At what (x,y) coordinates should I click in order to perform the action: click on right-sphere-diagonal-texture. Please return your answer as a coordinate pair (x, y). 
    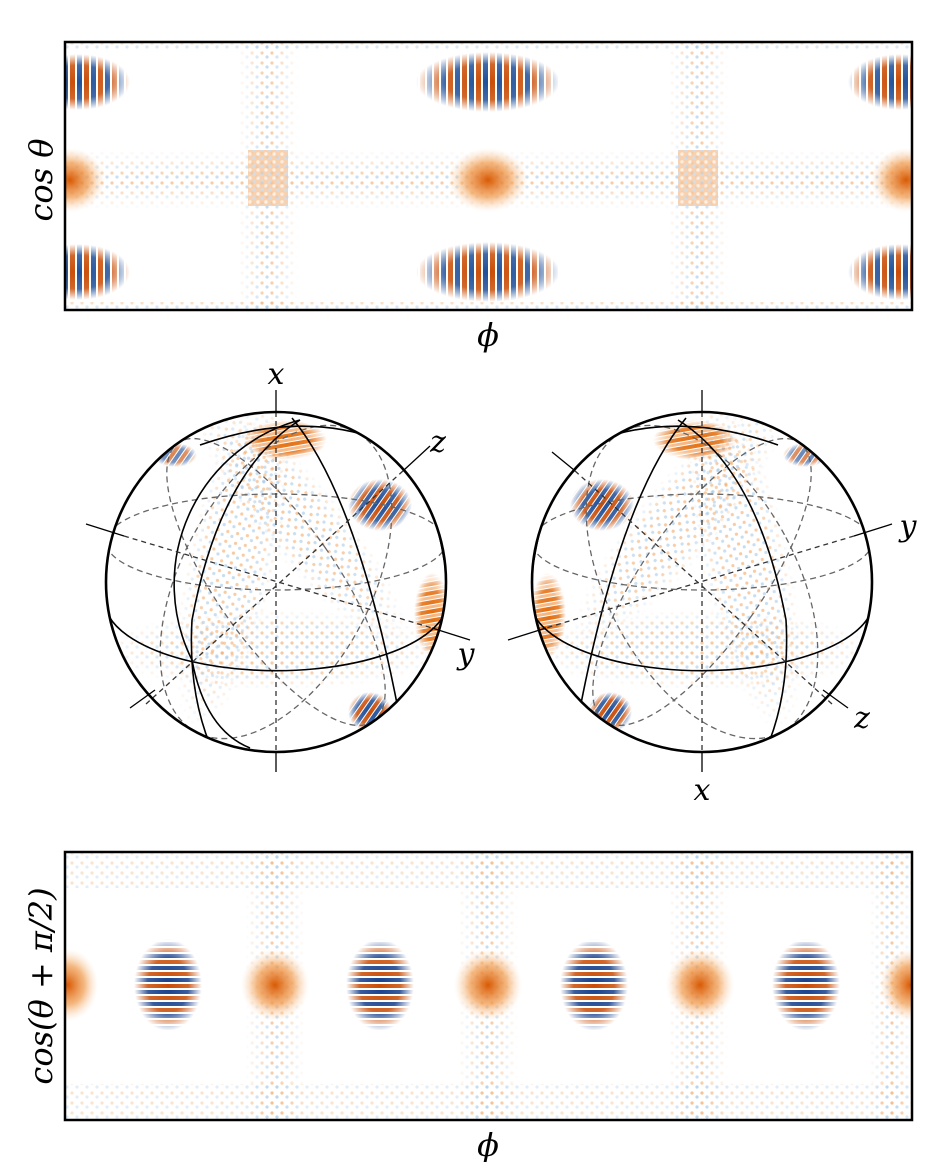
    Looking at the image, I should click on (680, 529).